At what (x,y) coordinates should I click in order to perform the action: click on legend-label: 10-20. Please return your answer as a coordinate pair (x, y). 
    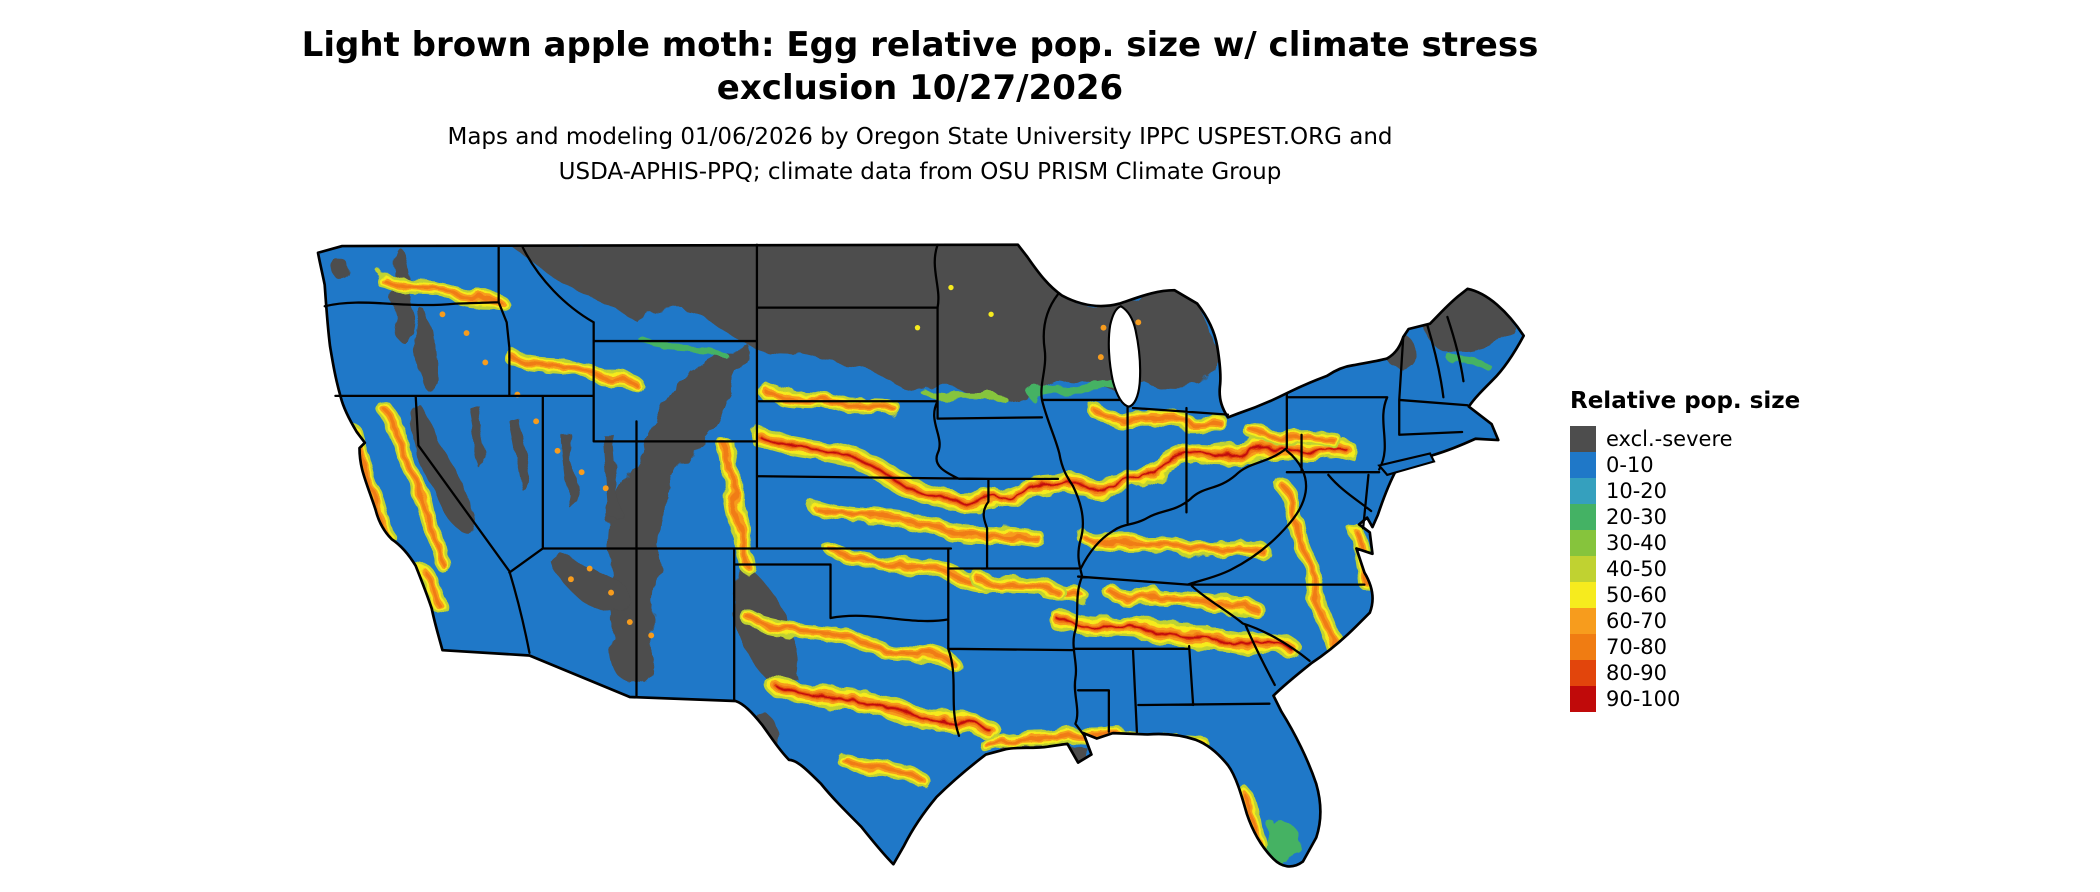
    Looking at the image, I should click on (1637, 491).